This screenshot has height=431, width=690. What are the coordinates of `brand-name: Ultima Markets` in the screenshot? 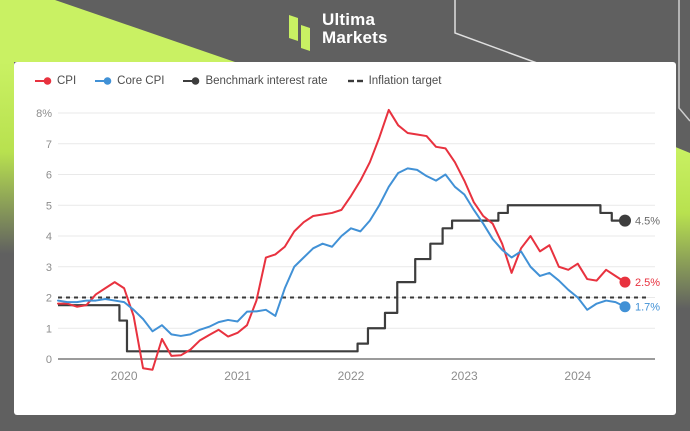 It's located at (355, 29).